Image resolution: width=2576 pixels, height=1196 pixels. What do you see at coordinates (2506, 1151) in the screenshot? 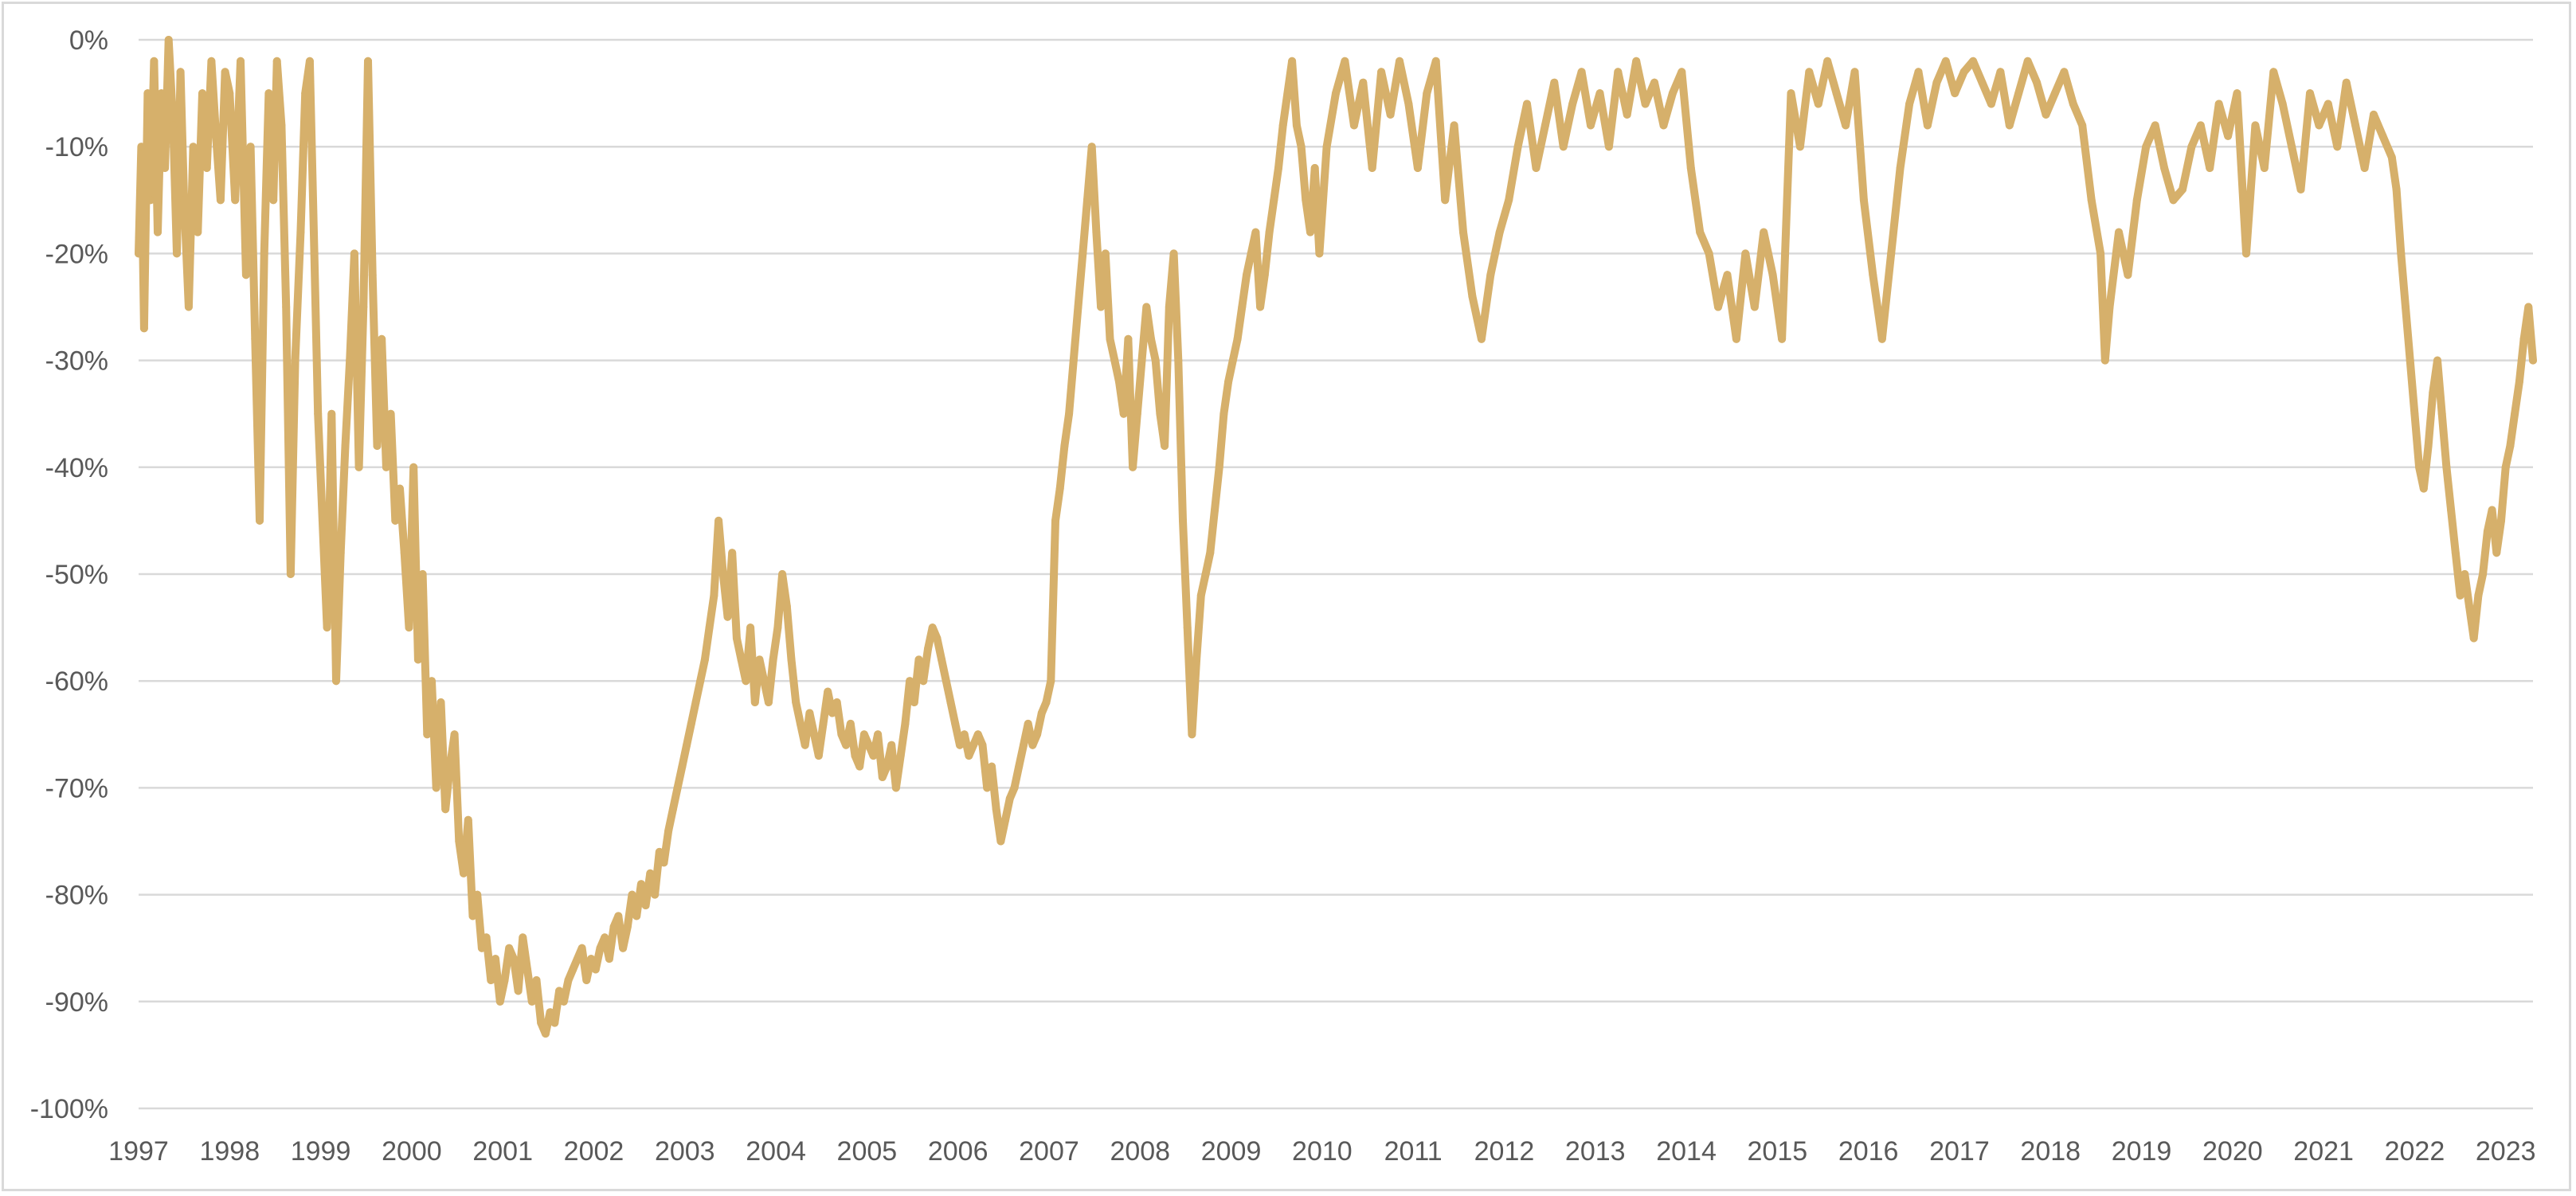
I see `x-tick-label: 2023` at bounding box center [2506, 1151].